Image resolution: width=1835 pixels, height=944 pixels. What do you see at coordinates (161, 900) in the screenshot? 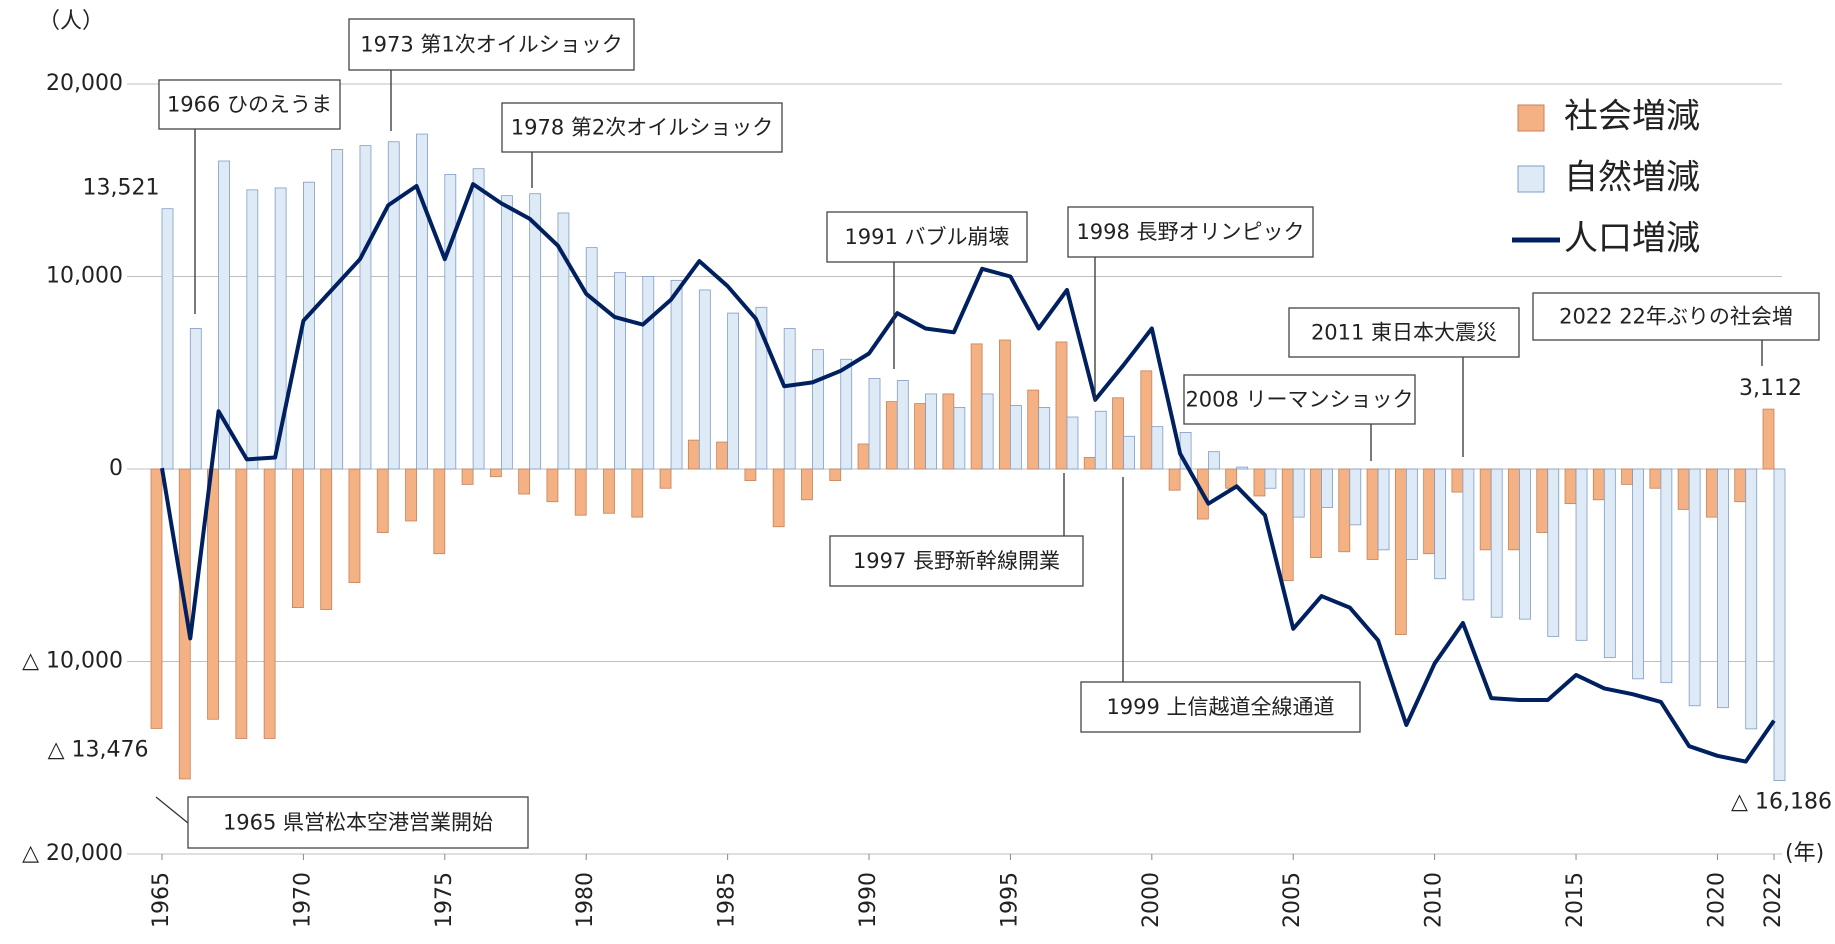
I see `x-tick-label: 1965` at bounding box center [161, 900].